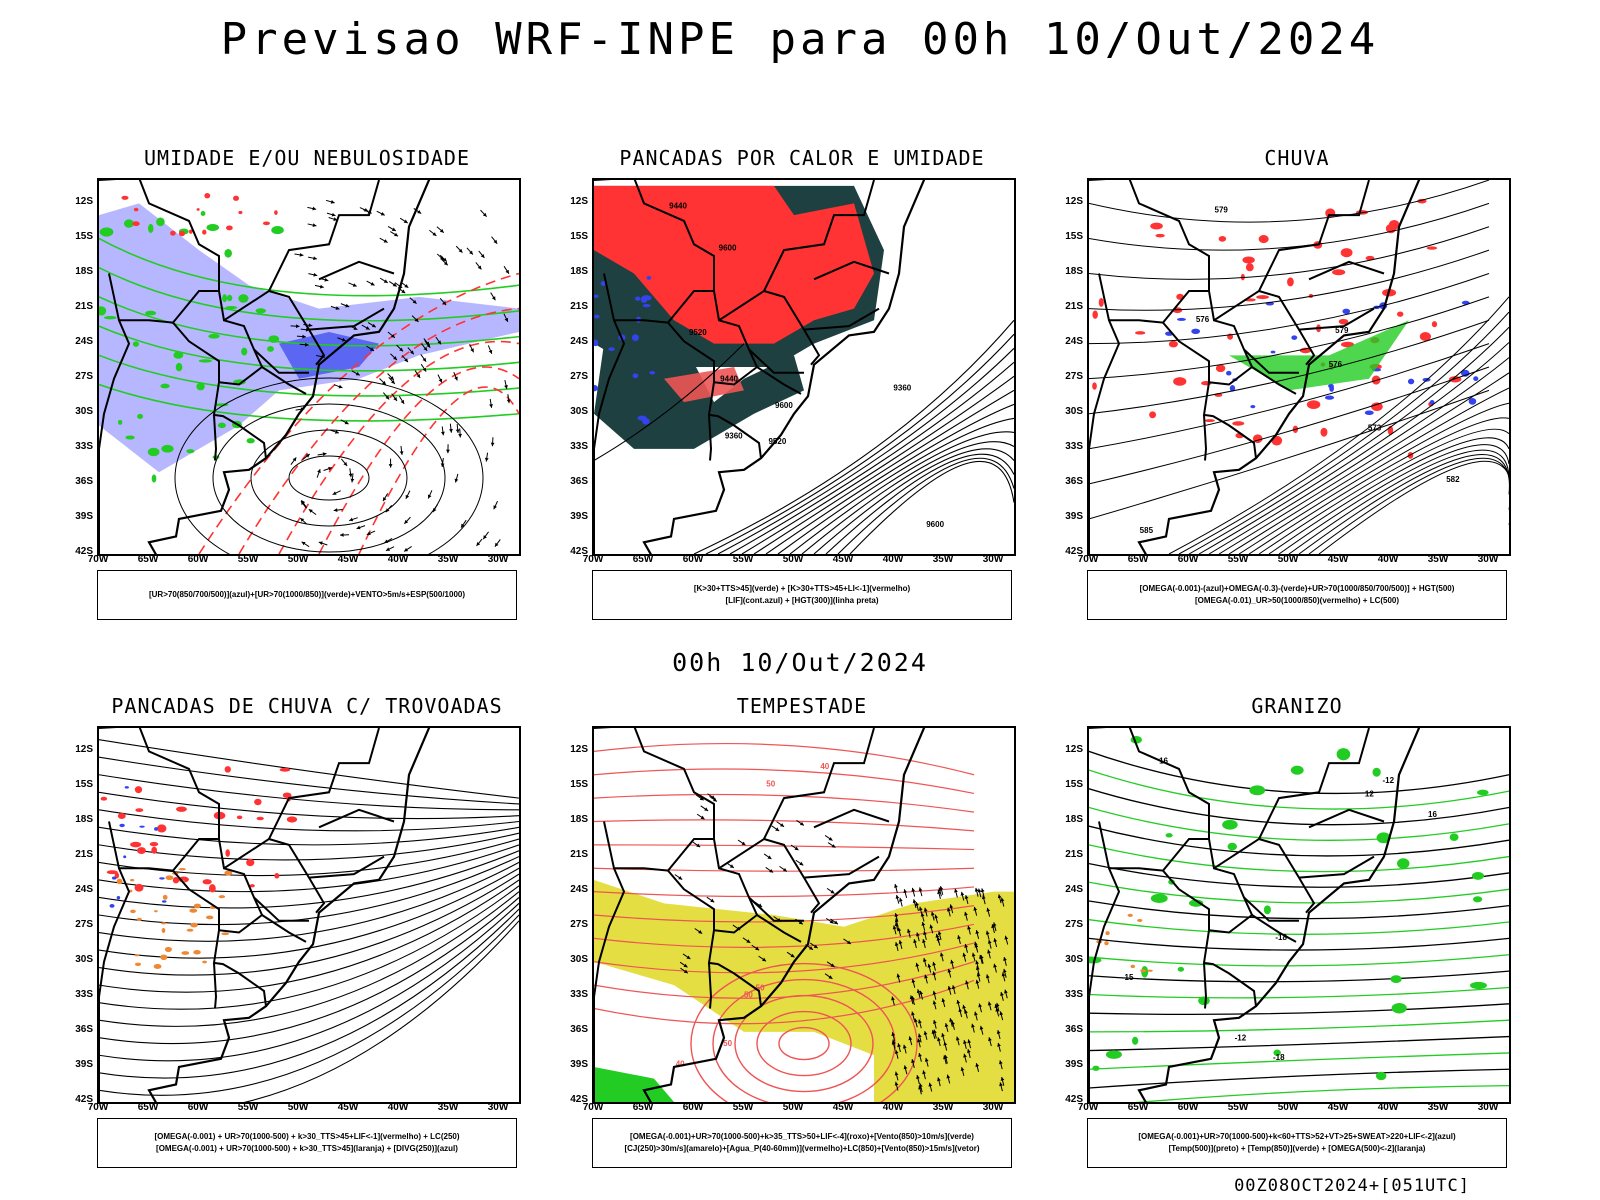 The image size is (1600, 1200). Describe the element at coordinates (126, 787) in the screenshot. I see `divergence-blob` at that location.